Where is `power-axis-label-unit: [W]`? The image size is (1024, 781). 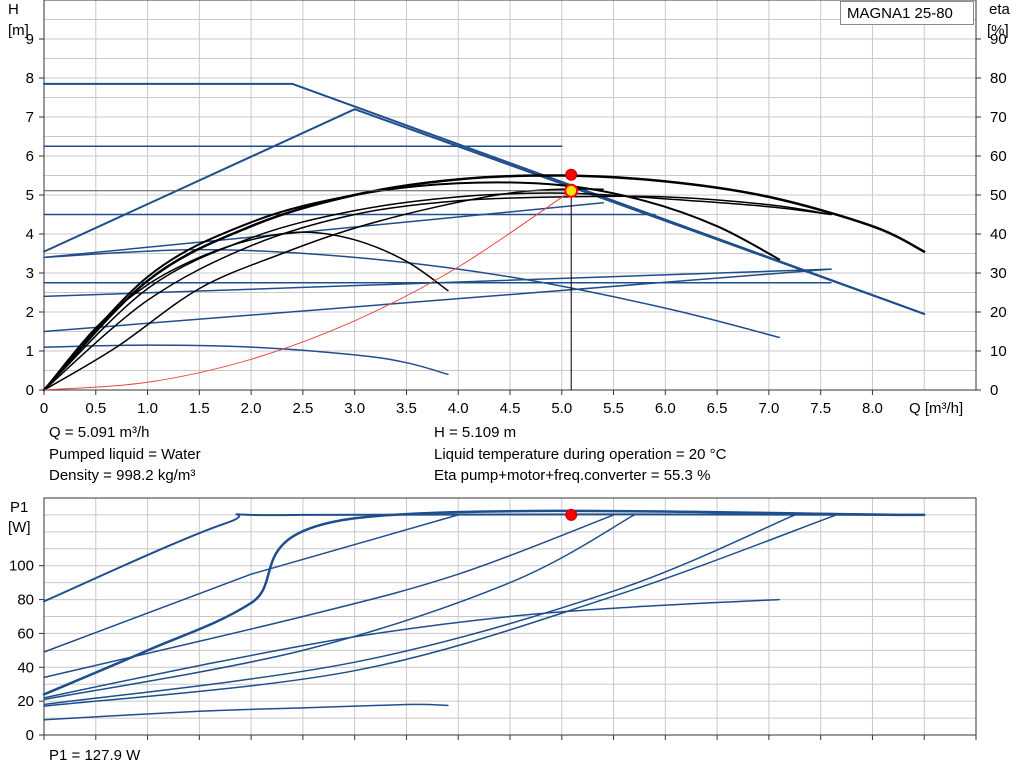
power-axis-label-unit: [W] is located at coordinates (19, 527).